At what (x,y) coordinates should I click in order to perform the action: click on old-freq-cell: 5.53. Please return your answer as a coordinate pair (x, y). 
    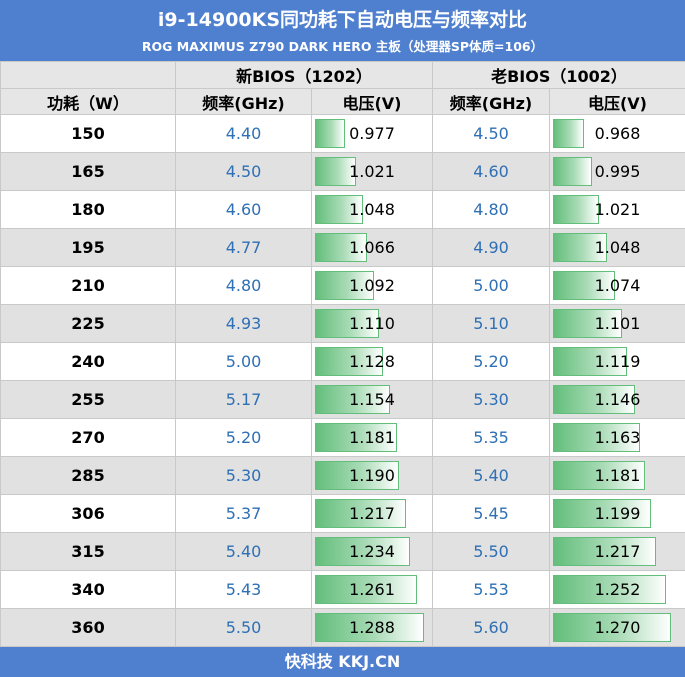
    Looking at the image, I should click on (491, 589).